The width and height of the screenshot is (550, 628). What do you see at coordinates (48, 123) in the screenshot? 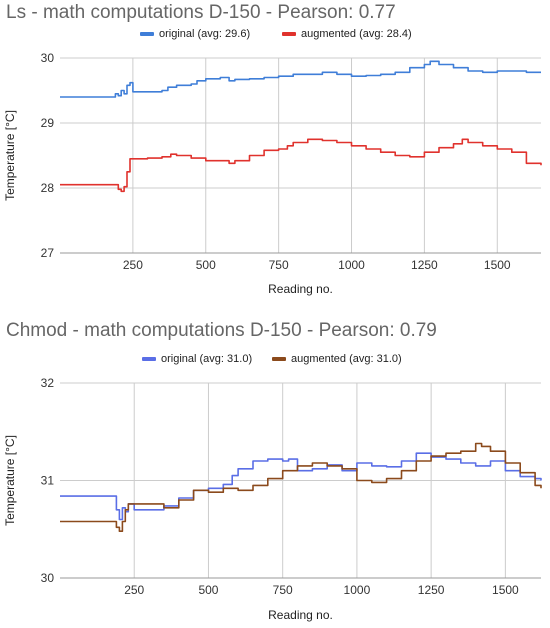
I see `y-tick-label: 29` at bounding box center [48, 123].